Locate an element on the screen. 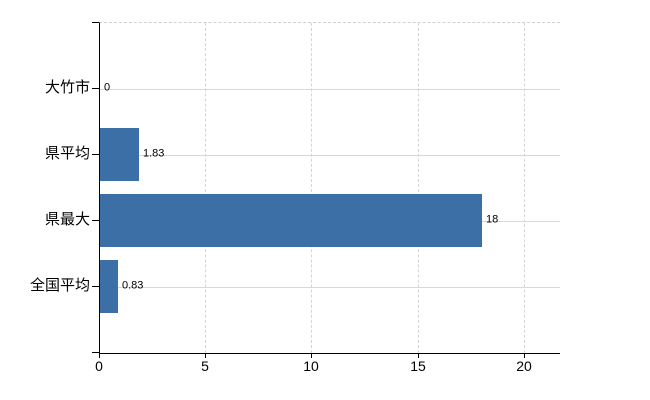 The width and height of the screenshot is (650, 400). x-axis-tick-label-10: 10 is located at coordinates (311, 366).